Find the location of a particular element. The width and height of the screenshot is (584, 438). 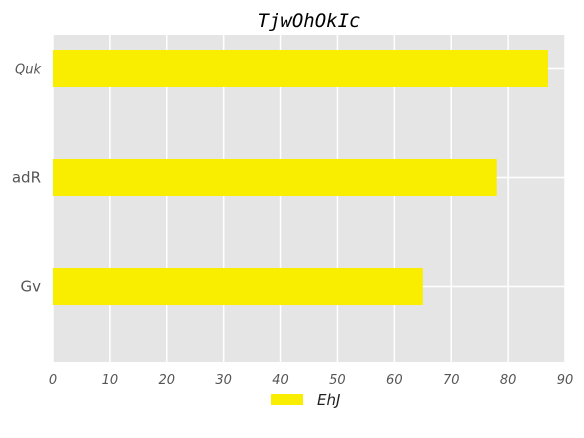

x-tick-label: 40 is located at coordinates (280, 380).